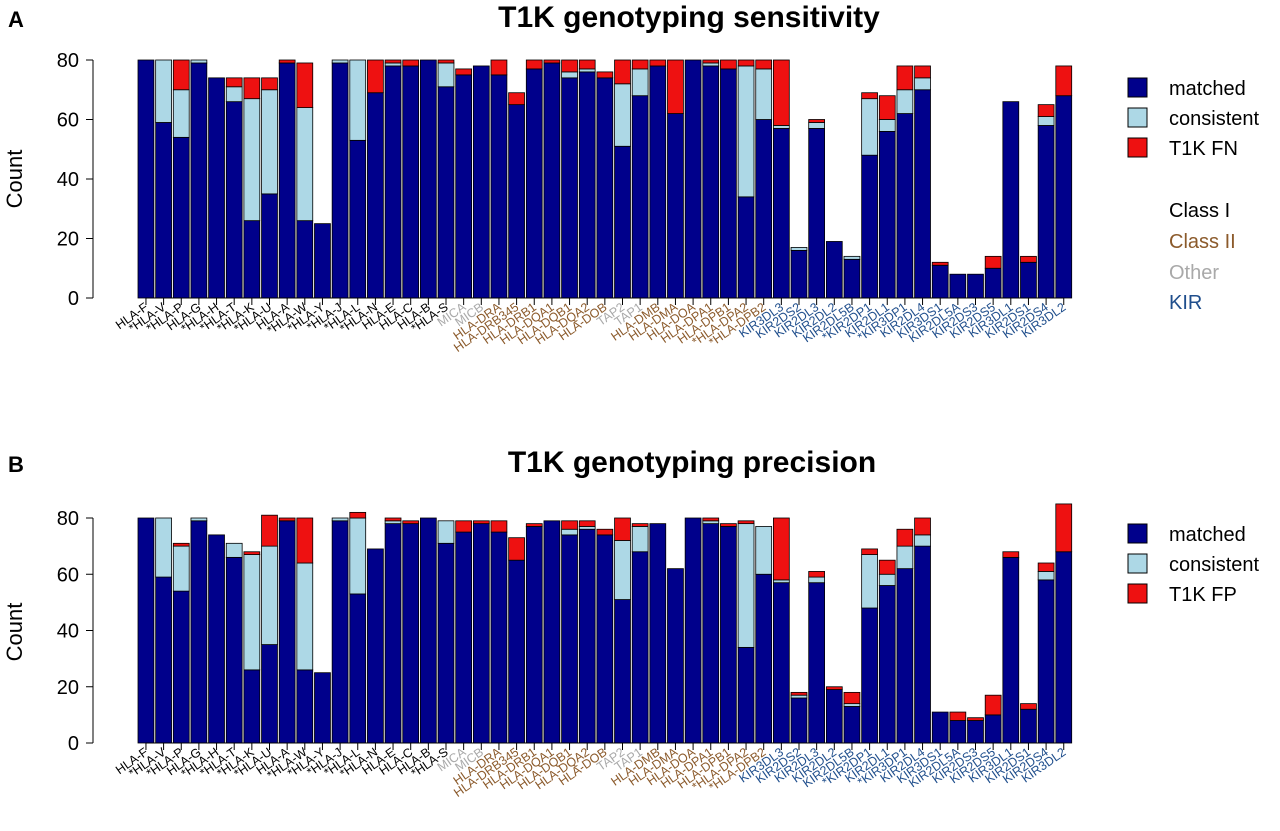  I want to click on bar-kir2ds2-matched, so click(799, 720).